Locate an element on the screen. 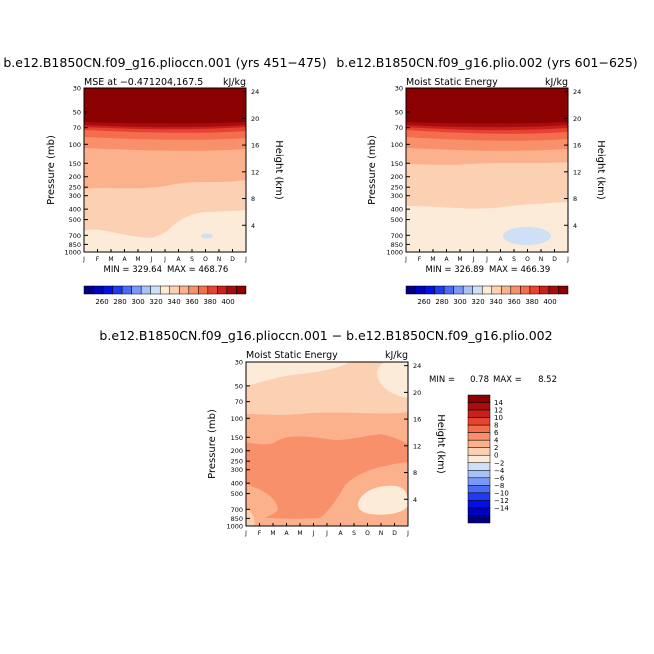 The width and height of the screenshot is (654, 654). panel-a-subtitle-left: MSE at −0.471204,167.5 is located at coordinates (143, 82).